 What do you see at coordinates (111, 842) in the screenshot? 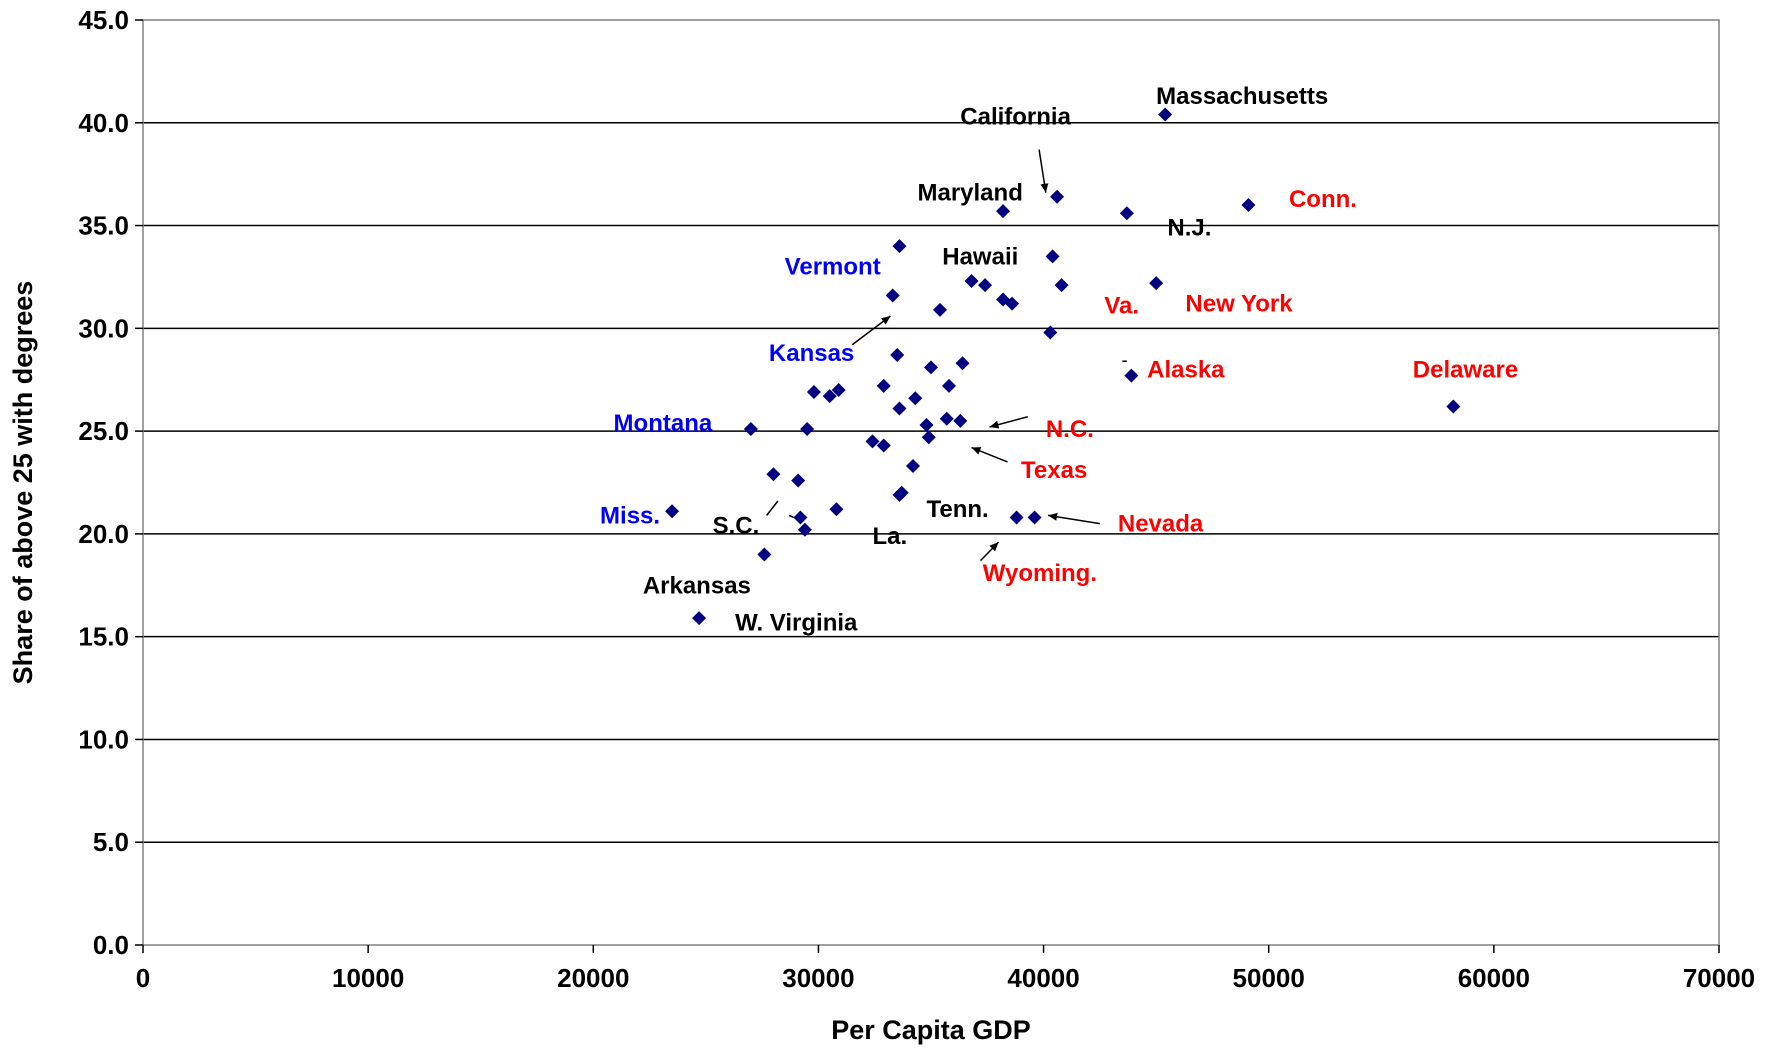
I see `y-tick-label: 5.0` at bounding box center [111, 842].